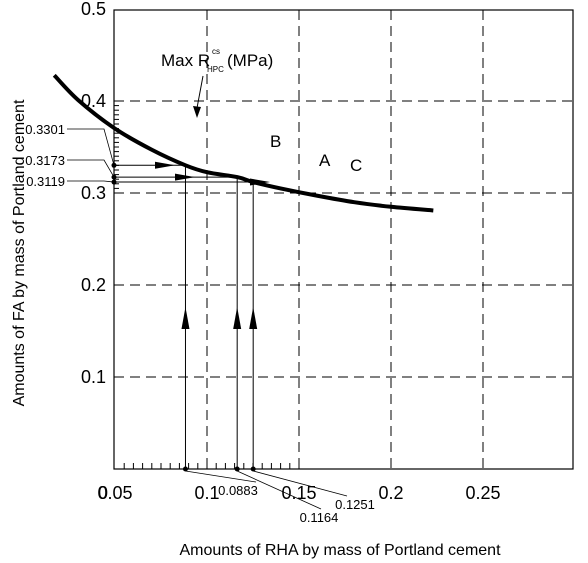 Image resolution: width=588 pixels, height=563 pixels. Describe the element at coordinates (93, 9) in the screenshot. I see `y-tick-label: 0.5` at that location.